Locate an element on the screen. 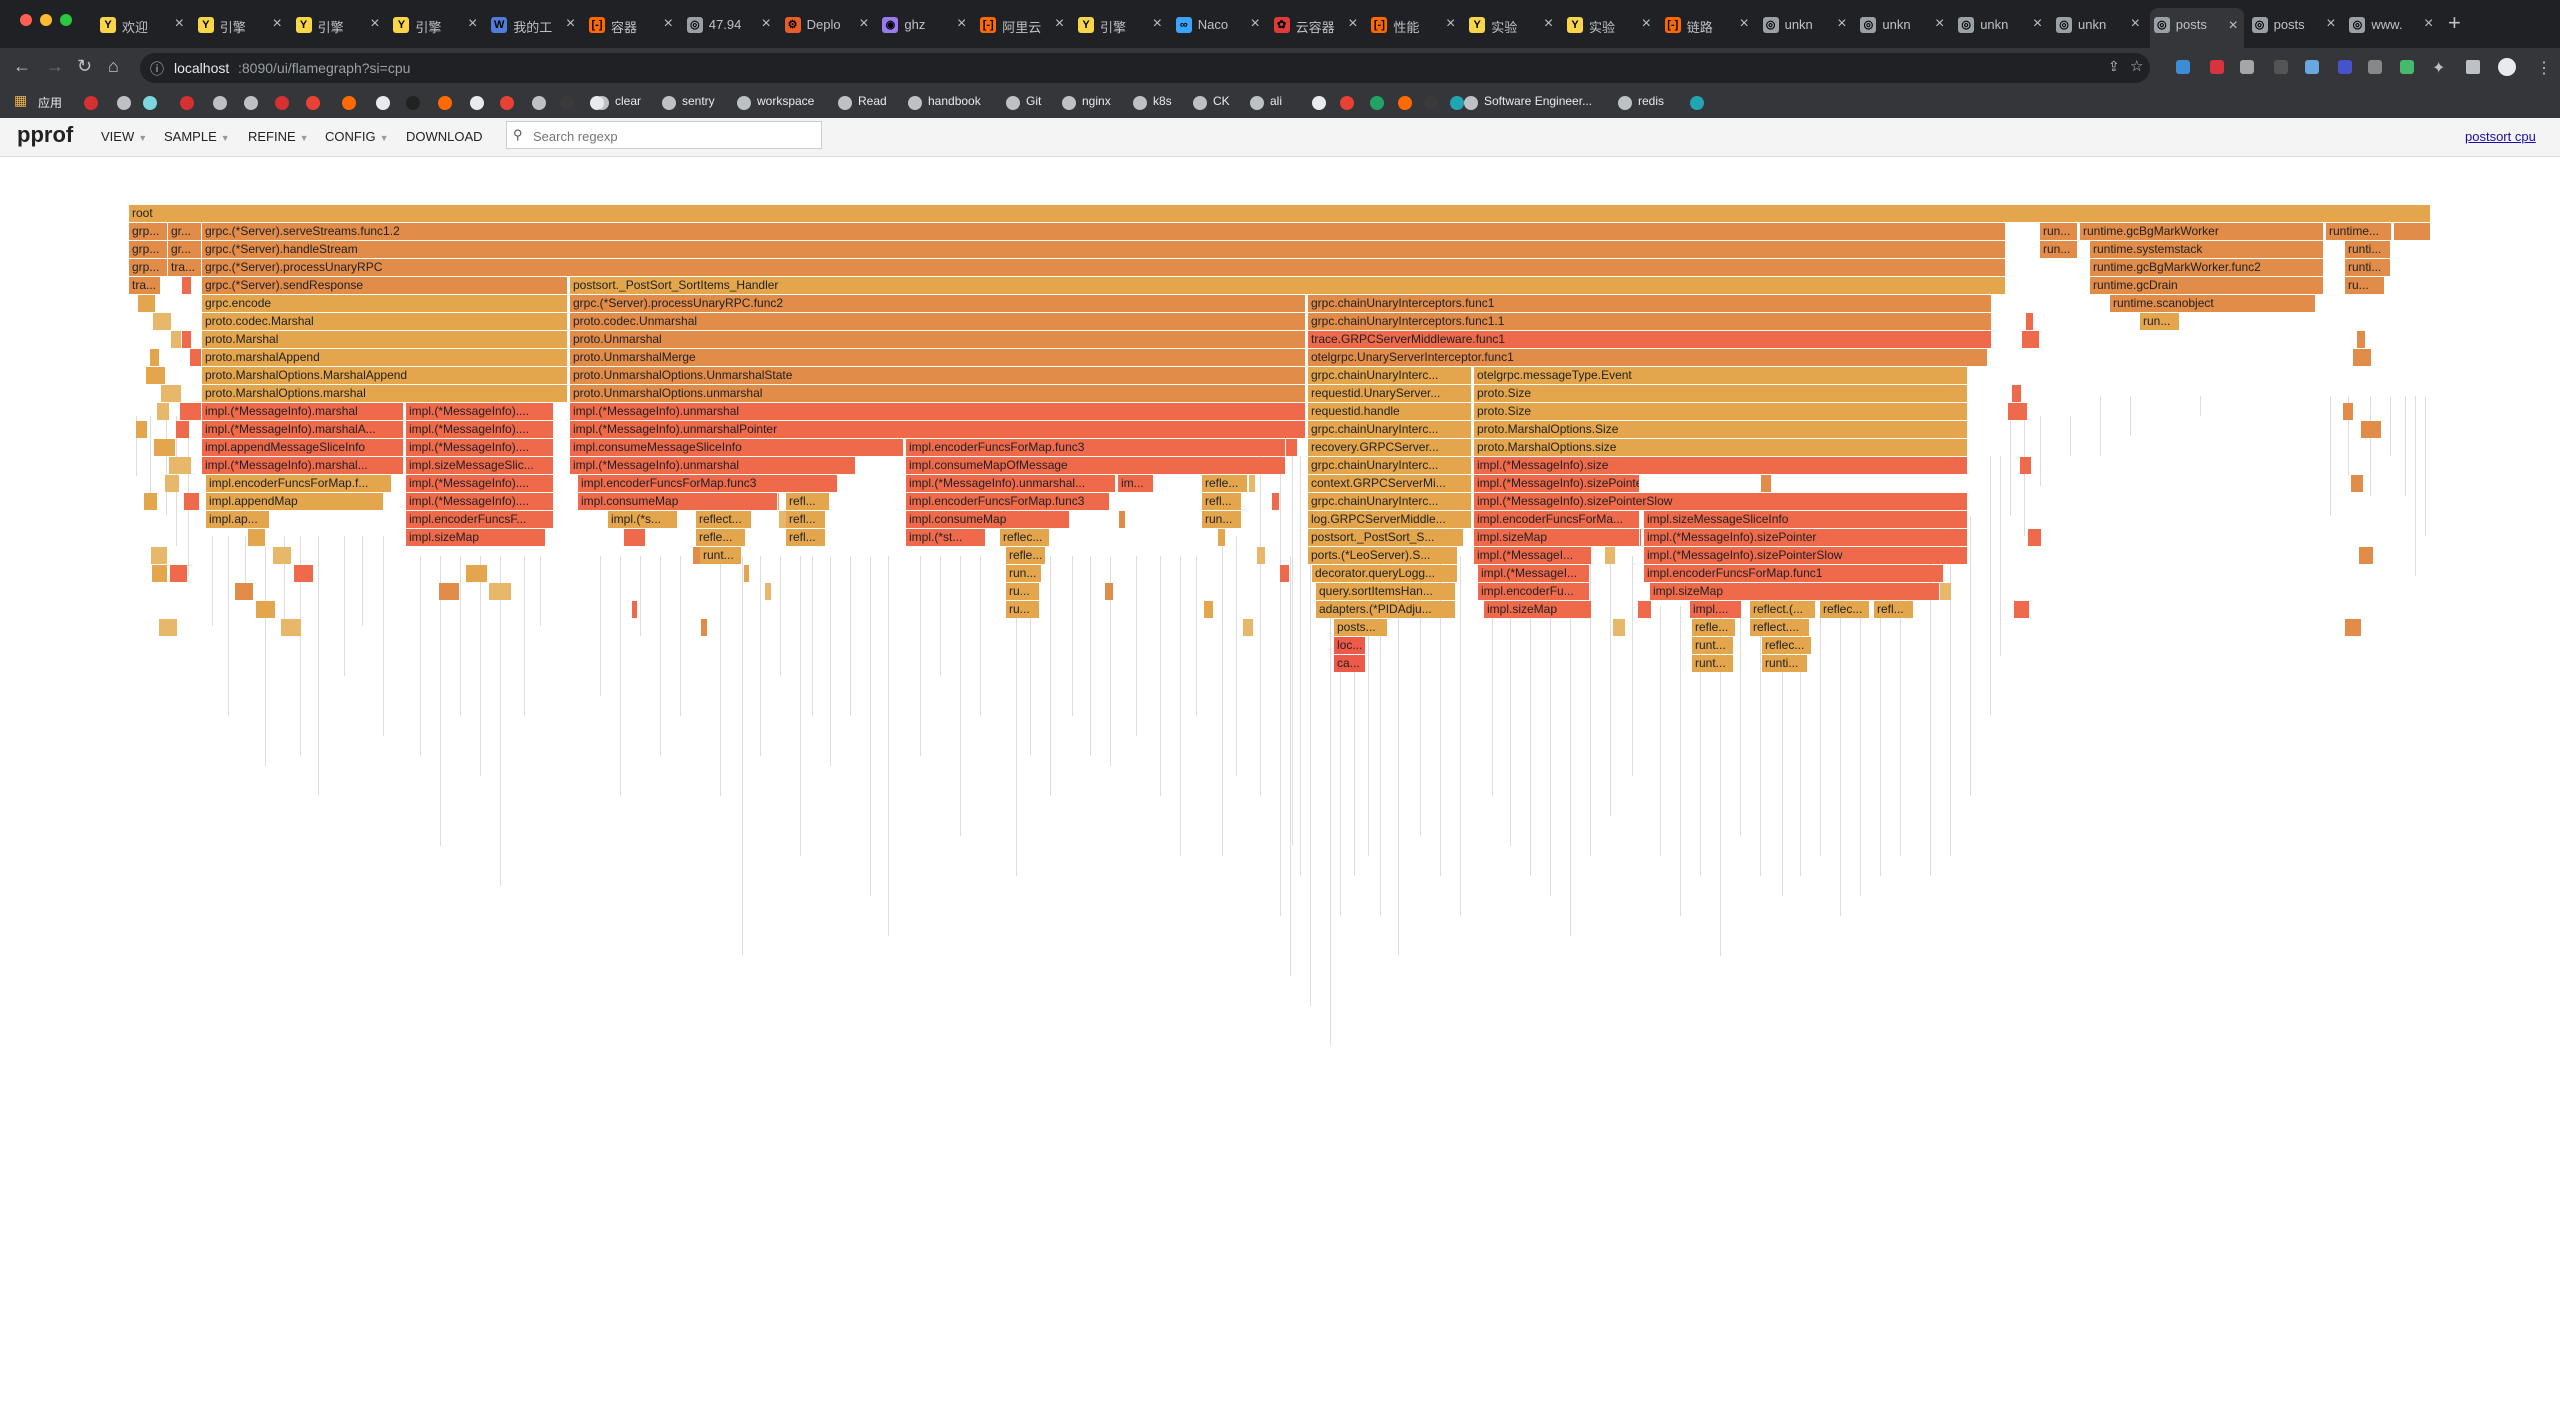 The width and height of the screenshot is (2560, 1415). browser-tab: ◎ posts × is located at coordinates (2196, 28).